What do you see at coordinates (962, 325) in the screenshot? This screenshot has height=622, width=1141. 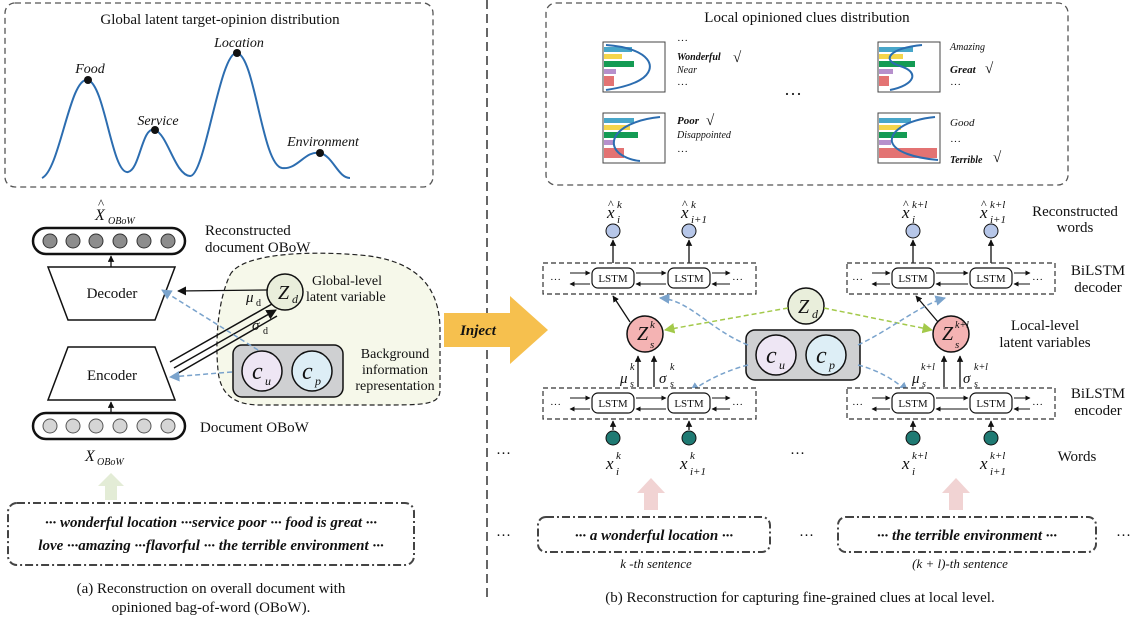 I see `zs2-sup: k+l` at bounding box center [962, 325].